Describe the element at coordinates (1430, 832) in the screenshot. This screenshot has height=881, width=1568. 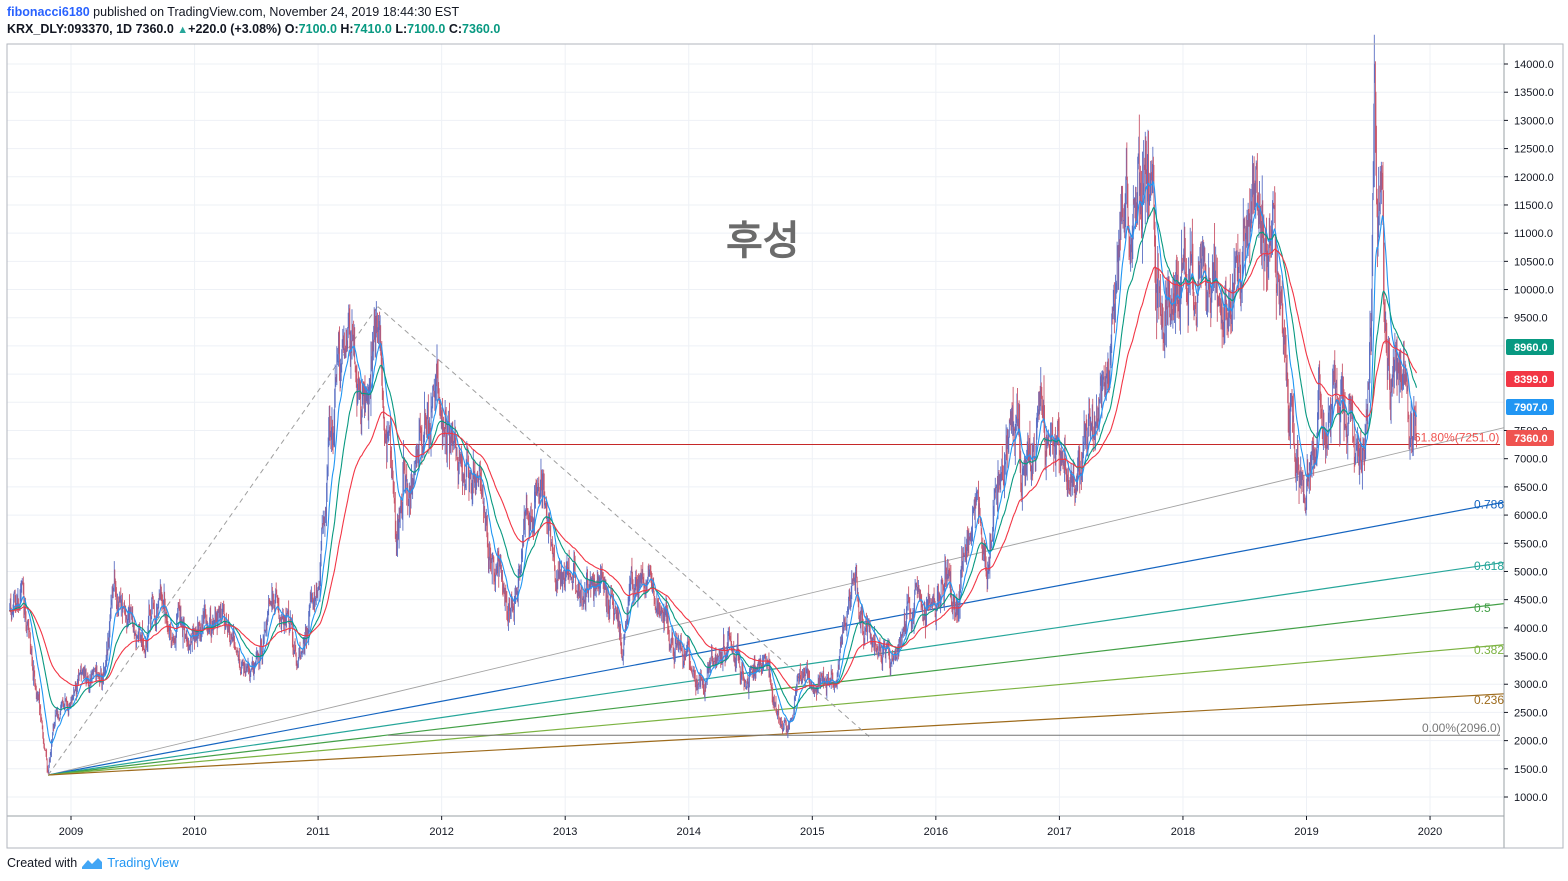
I see `x-tick-label: 2020` at that location.